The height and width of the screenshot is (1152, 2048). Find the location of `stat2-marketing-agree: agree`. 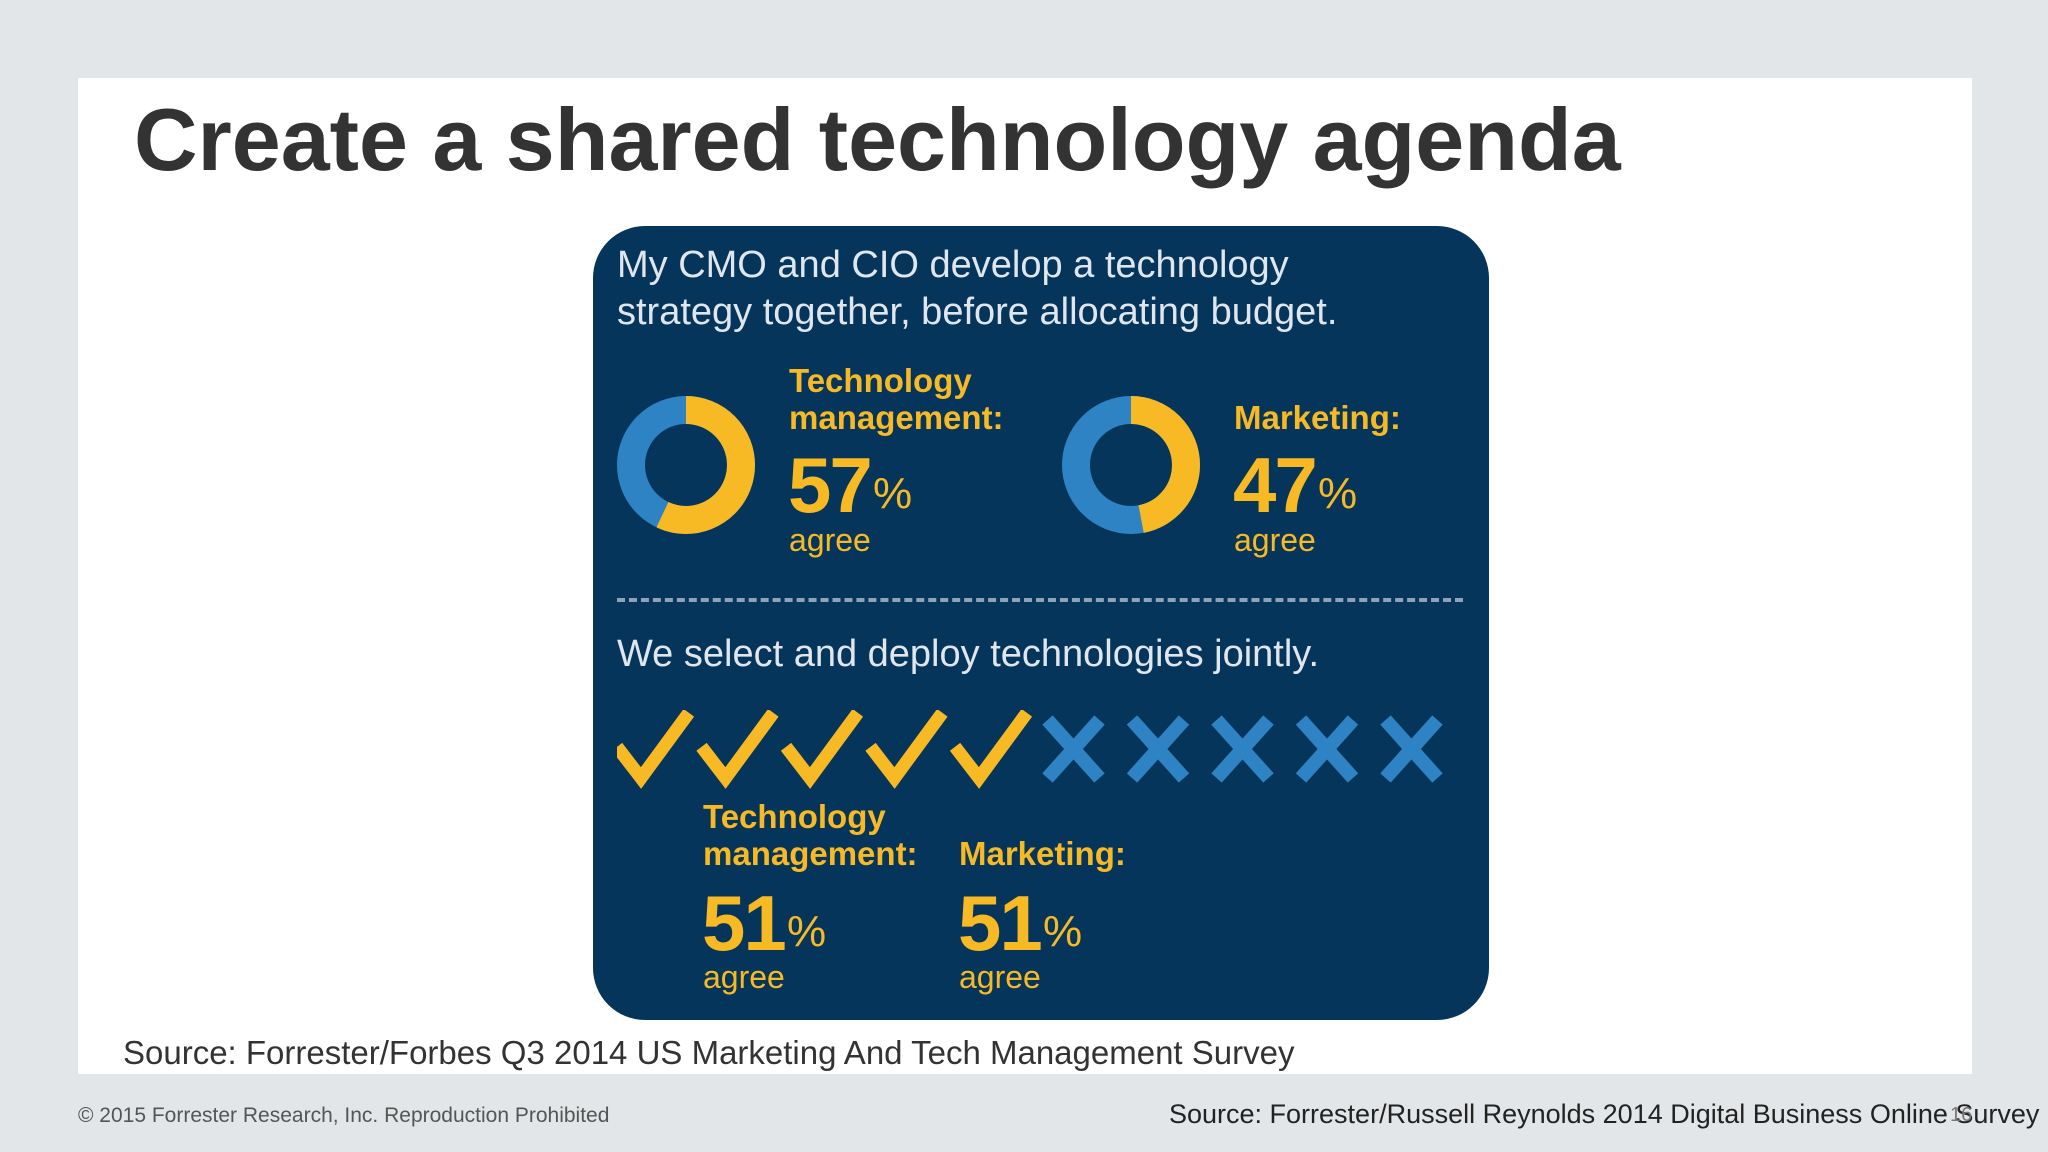

stat2-marketing-agree: agree is located at coordinates (1000, 977).